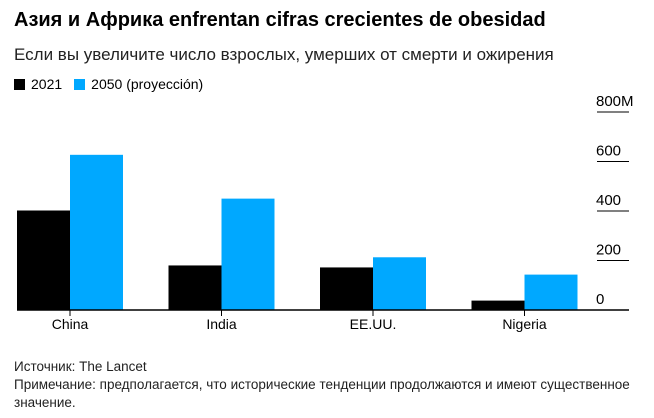  Describe the element at coordinates (524, 324) in the screenshot. I see `x-tick-label: Nigeria` at that location.